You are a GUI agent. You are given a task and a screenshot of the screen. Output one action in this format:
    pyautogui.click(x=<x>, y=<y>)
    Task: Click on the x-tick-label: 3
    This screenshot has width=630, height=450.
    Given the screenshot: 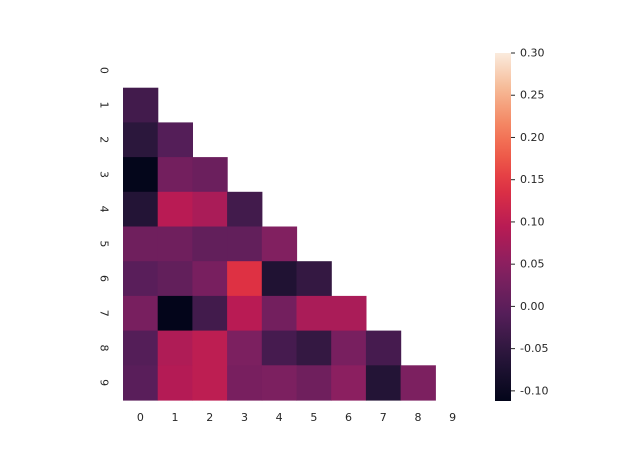 What is the action you would take?
    pyautogui.click(x=244, y=417)
    